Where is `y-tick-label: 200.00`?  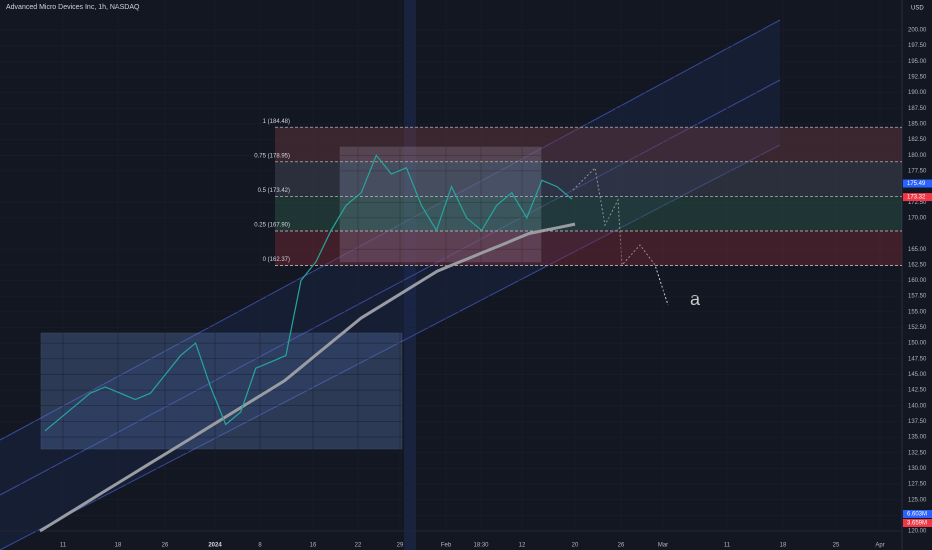
y-tick-label: 200.00 is located at coordinates (917, 31).